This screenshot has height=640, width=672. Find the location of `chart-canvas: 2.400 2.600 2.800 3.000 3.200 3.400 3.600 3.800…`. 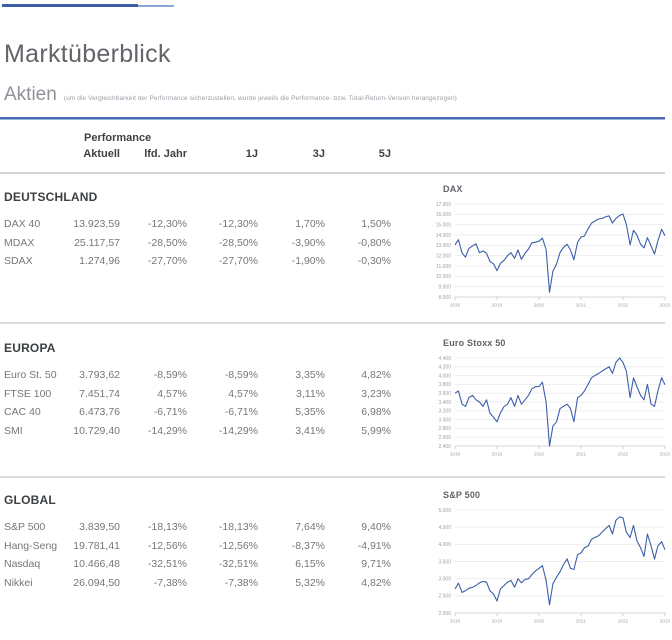

chart-canvas: 2.400 2.600 2.800 3.000 3.200 3.400 3.600 3.800… is located at coordinates (554, 406).